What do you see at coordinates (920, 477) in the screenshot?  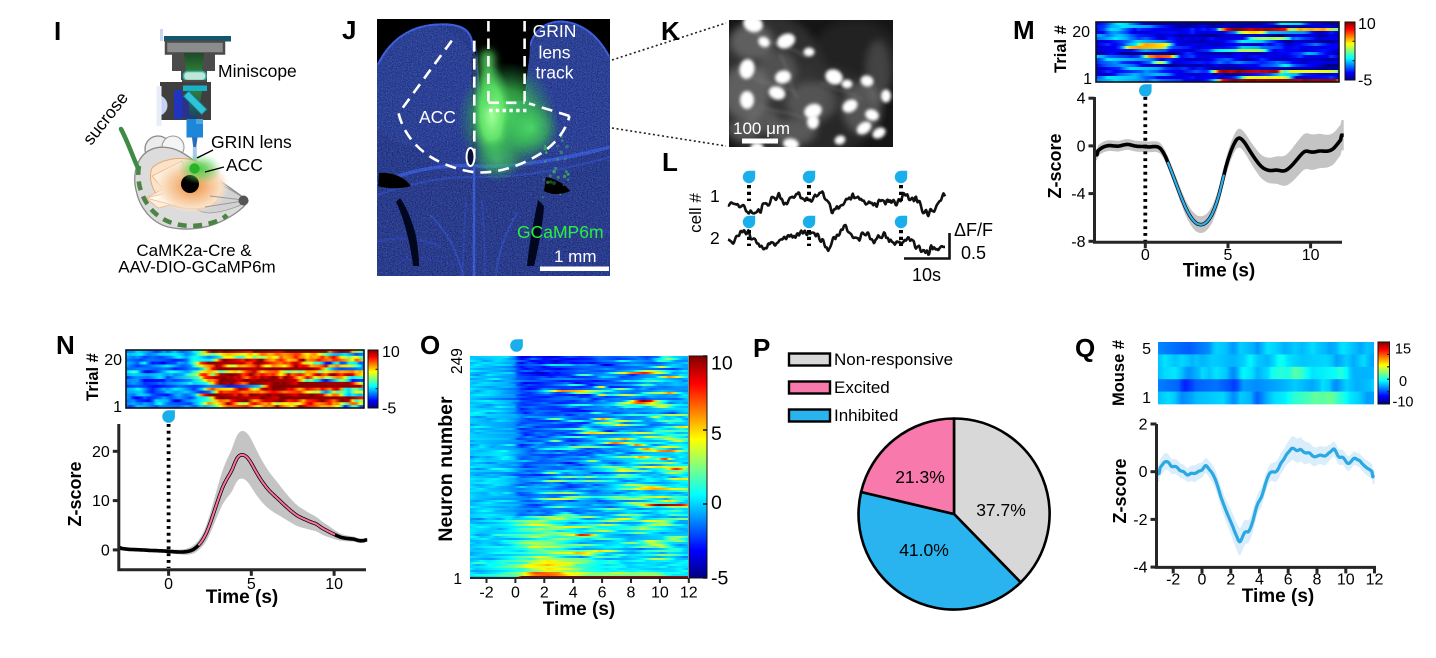 I see `svg-text: 21.3%` at bounding box center [920, 477].